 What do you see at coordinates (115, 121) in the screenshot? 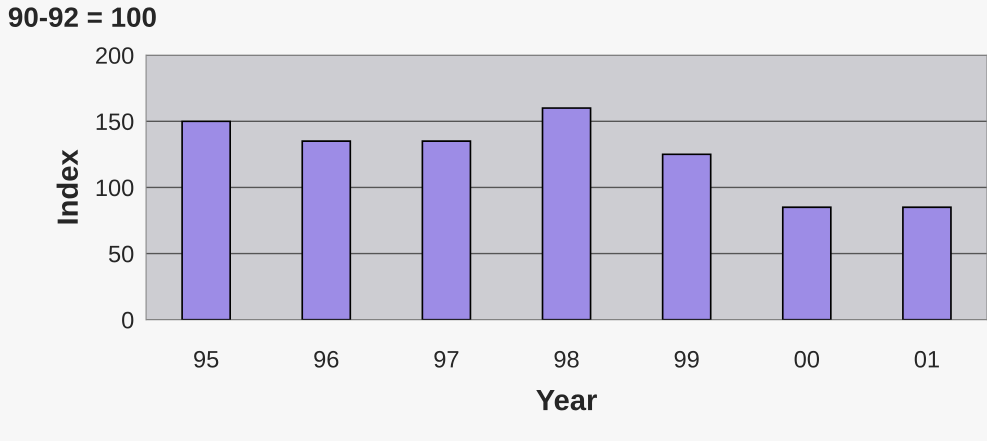
I see `y-tick-label: 150` at bounding box center [115, 121].